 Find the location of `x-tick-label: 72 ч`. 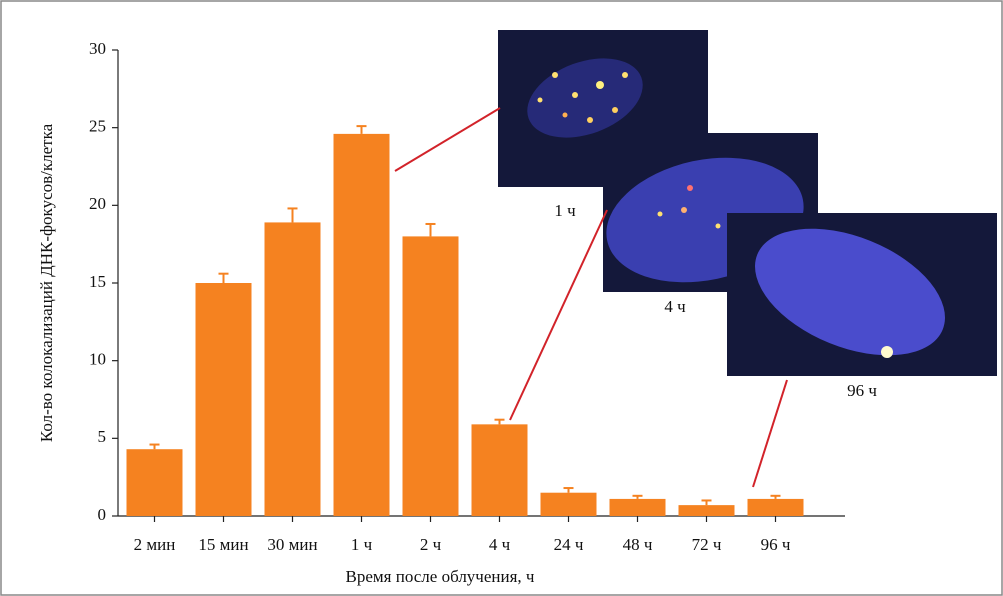

x-tick-label: 72 ч is located at coordinates (707, 544).